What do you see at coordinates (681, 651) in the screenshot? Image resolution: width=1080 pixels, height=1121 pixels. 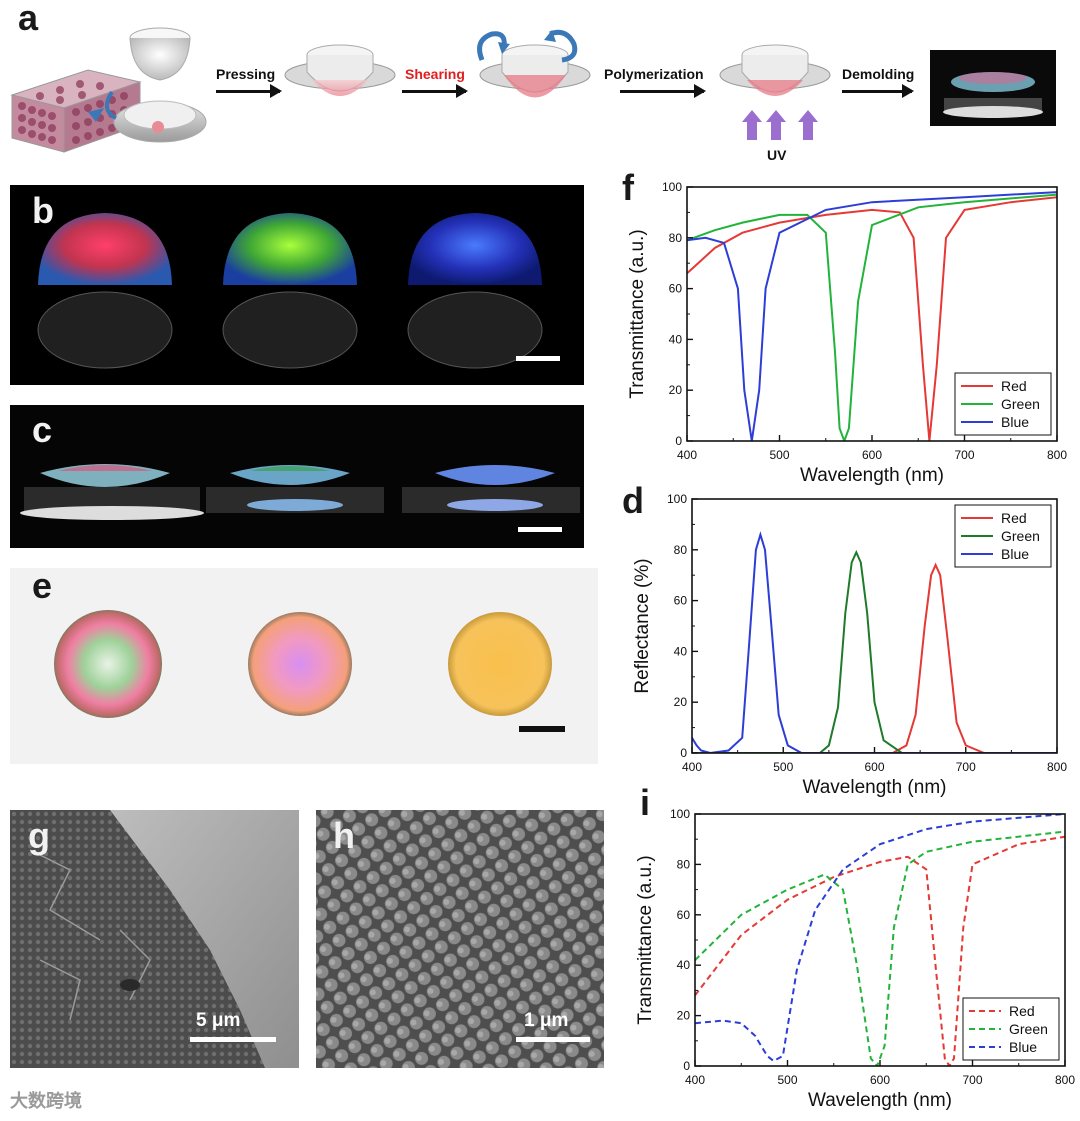 I see `y-tick-label-d: 40` at bounding box center [681, 651].